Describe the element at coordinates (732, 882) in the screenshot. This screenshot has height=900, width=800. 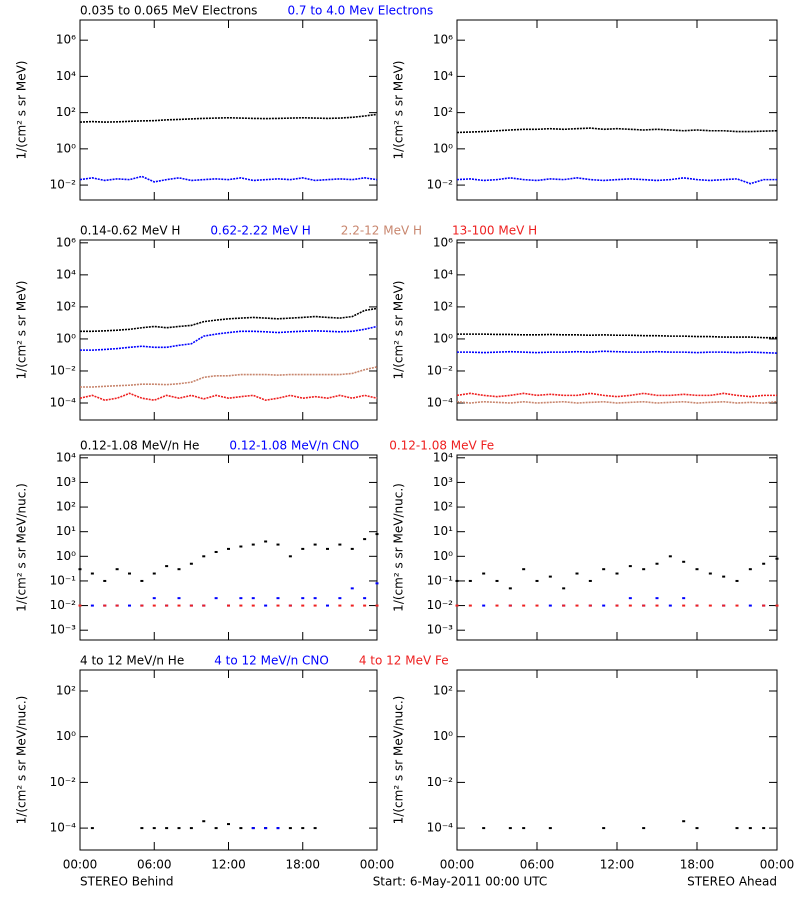
I see `footer-right: STEREO Ahead` at that location.